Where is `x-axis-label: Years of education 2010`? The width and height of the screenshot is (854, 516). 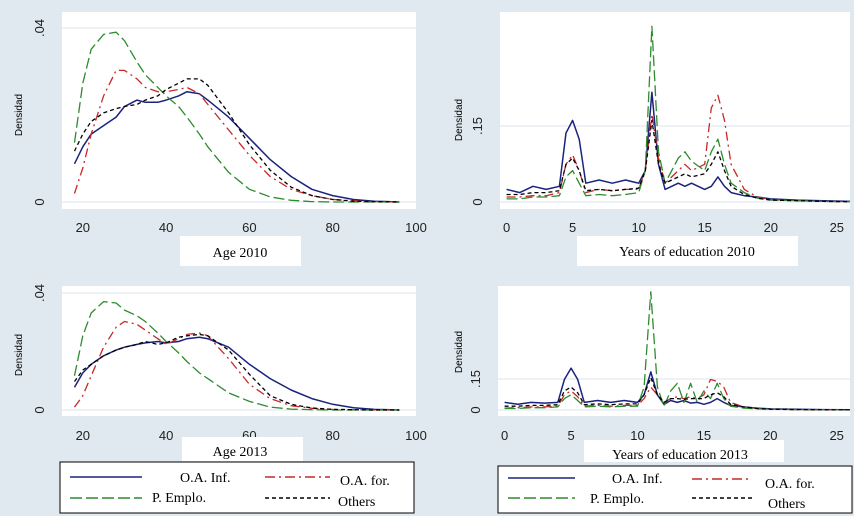
x-axis-label: Years of education 2010 is located at coordinates (687, 252).